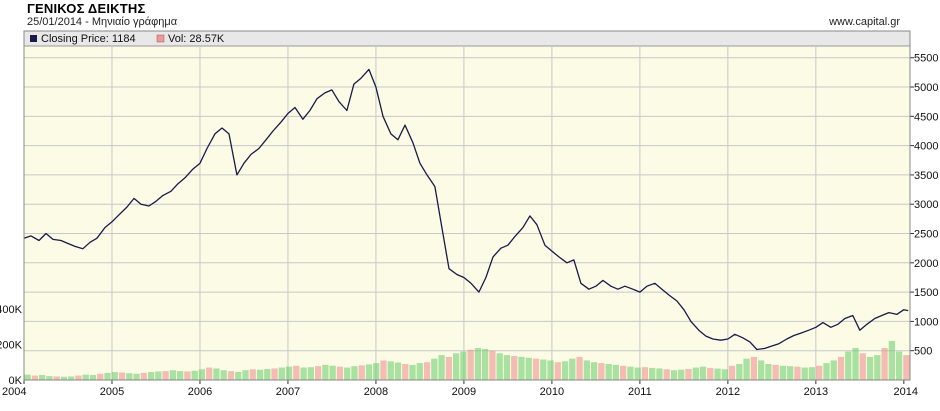 Image resolution: width=940 pixels, height=411 pixels. Describe the element at coordinates (926, 264) in the screenshot. I see `y-tick-label: 2000` at that location.